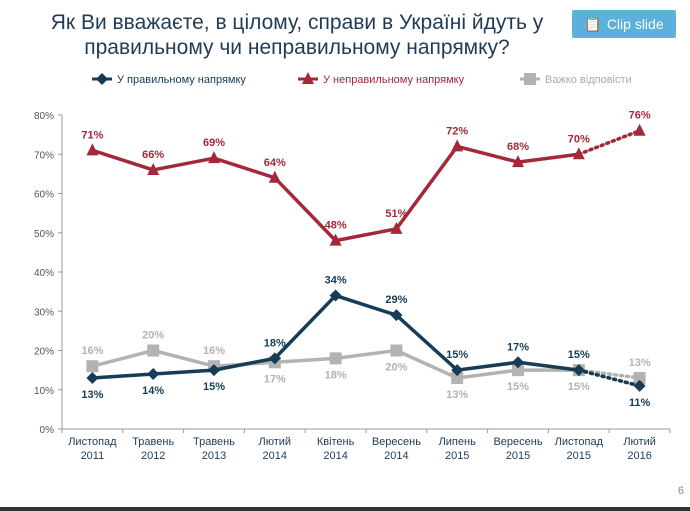 This screenshot has height=511, width=690. I want to click on data-label: 16%, so click(214, 351).